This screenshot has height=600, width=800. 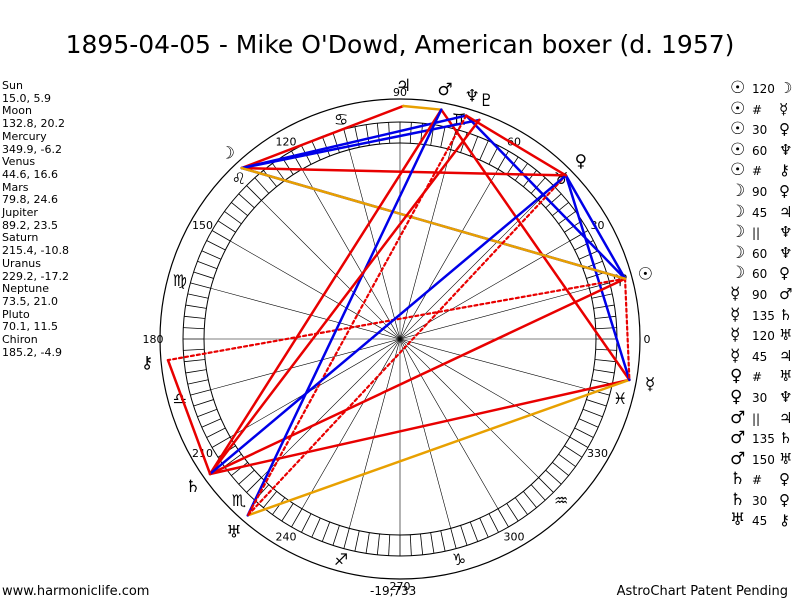 What do you see at coordinates (180, 280) in the screenshot?
I see `zodiac-sign-glyph: ♍` at bounding box center [180, 280].